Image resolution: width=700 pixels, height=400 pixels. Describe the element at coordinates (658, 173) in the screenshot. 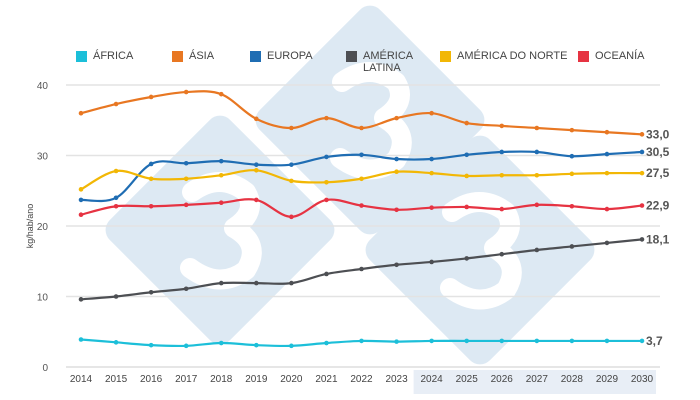

I see `end-value-label: 27,5` at that location.